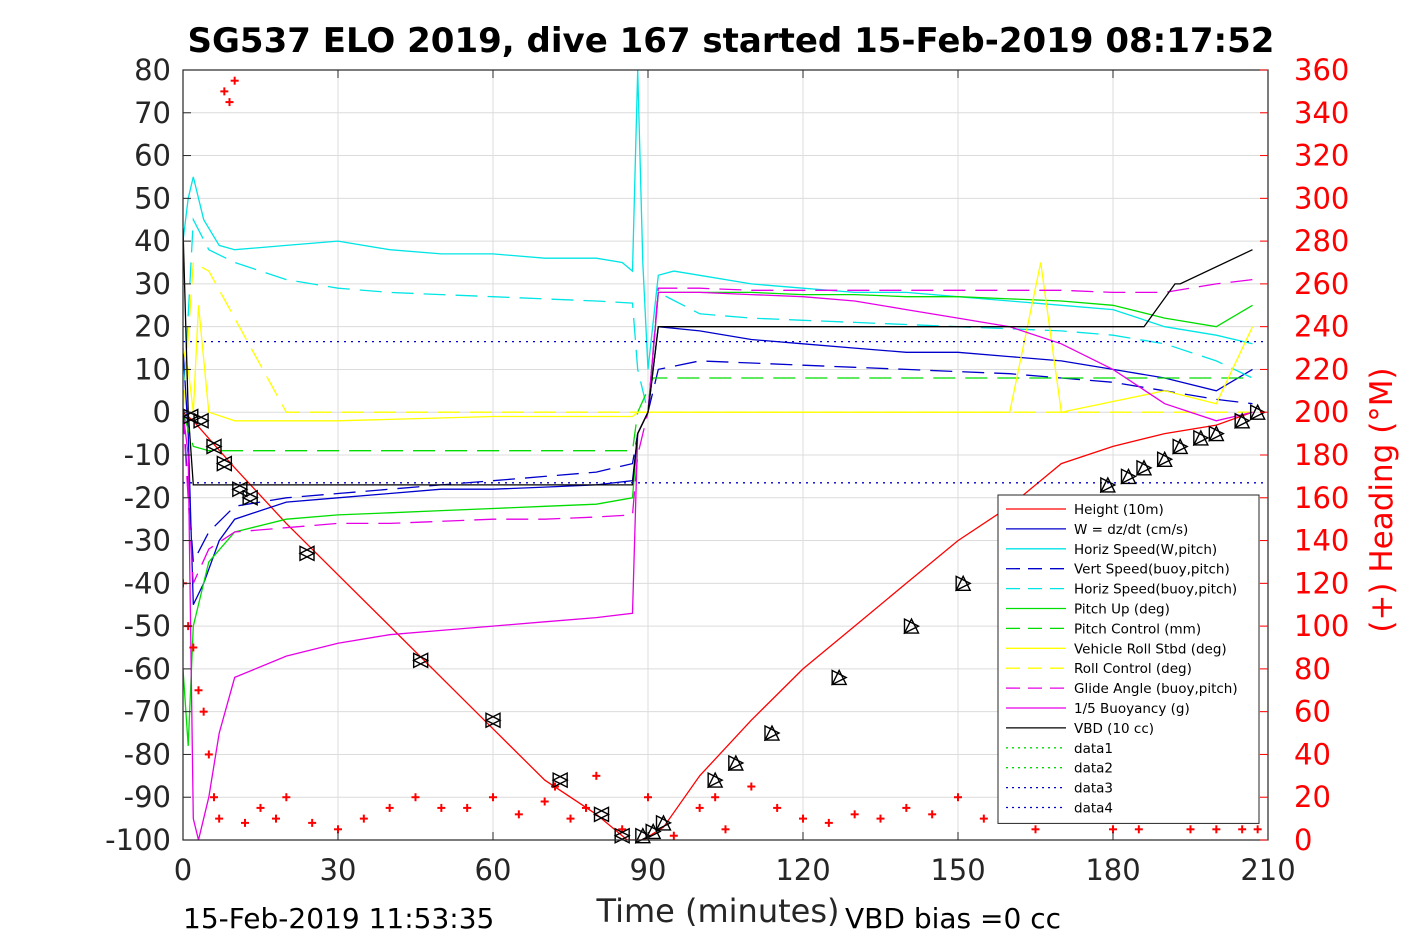 This screenshot has height=945, width=1417. What do you see at coordinates (1128, 659) in the screenshot?
I see `legend-box` at bounding box center [1128, 659].